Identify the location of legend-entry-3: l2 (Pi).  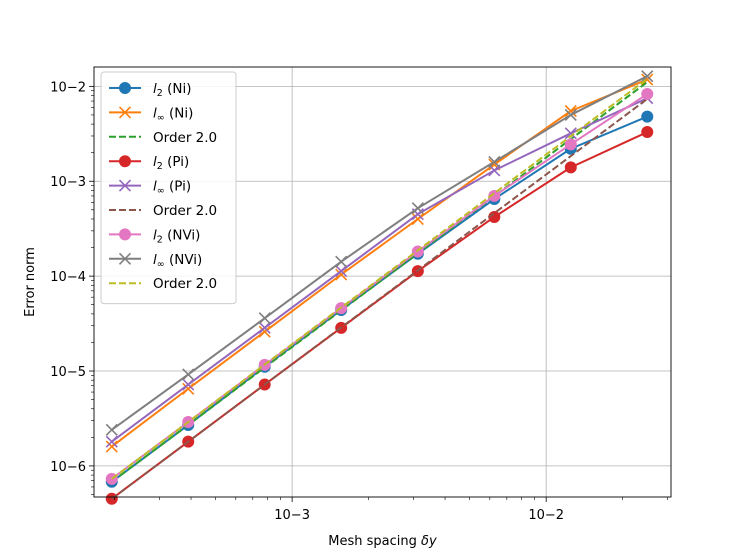
(149, 163).